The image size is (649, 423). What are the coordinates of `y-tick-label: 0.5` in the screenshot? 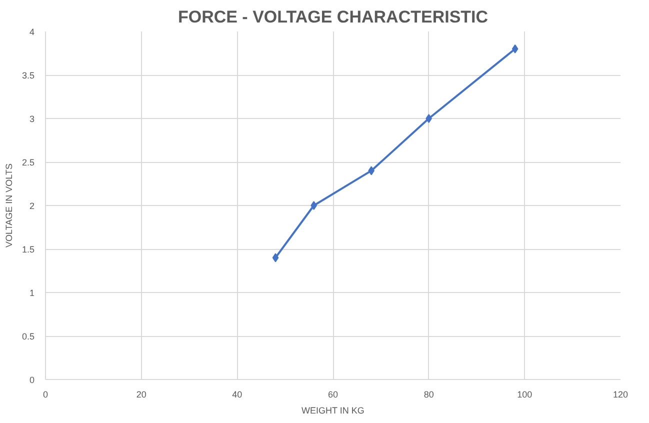 It's located at (28, 337).